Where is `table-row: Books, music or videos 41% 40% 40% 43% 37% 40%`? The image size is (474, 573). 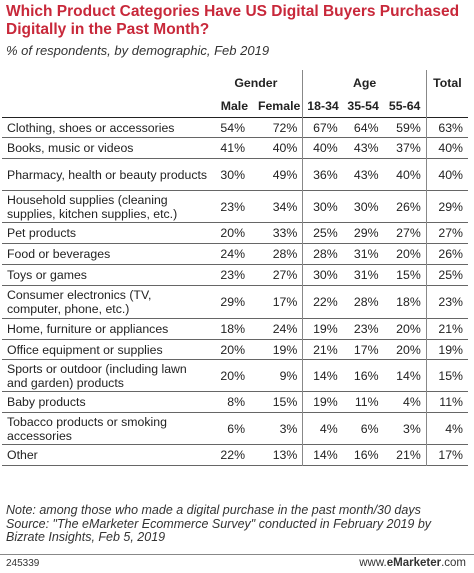
table-row: Books, music or videos 41% 40% 40% 43% 37% 40% is located at coordinates (235, 148).